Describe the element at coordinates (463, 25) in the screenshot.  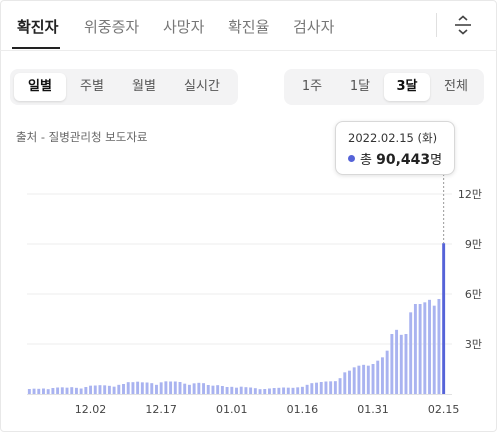
I see `reorder-icon` at that location.